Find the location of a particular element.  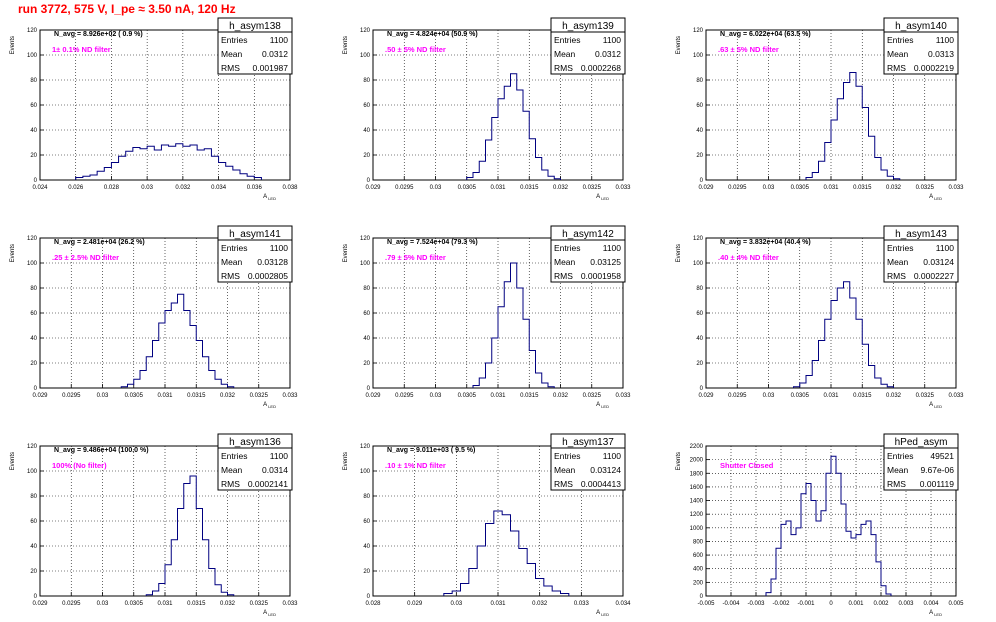

stats-value: 0.0002805 is located at coordinates (268, 276).